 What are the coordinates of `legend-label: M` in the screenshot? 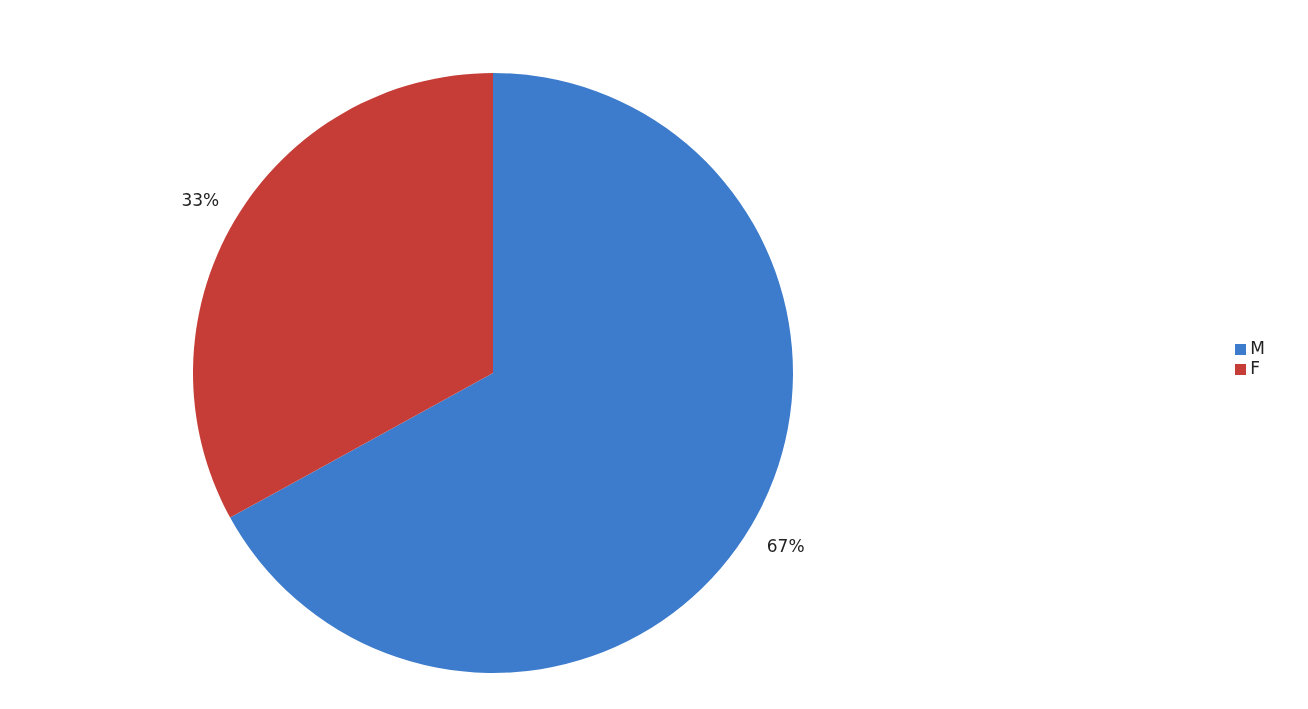 It's located at (1257, 348).